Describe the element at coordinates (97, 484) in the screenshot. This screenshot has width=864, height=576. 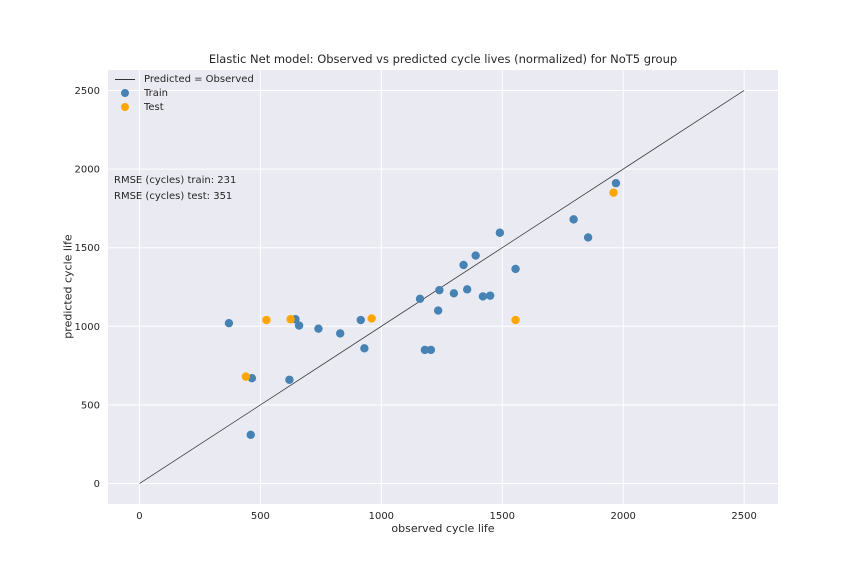
I see `y-tick-label: 0` at that location.